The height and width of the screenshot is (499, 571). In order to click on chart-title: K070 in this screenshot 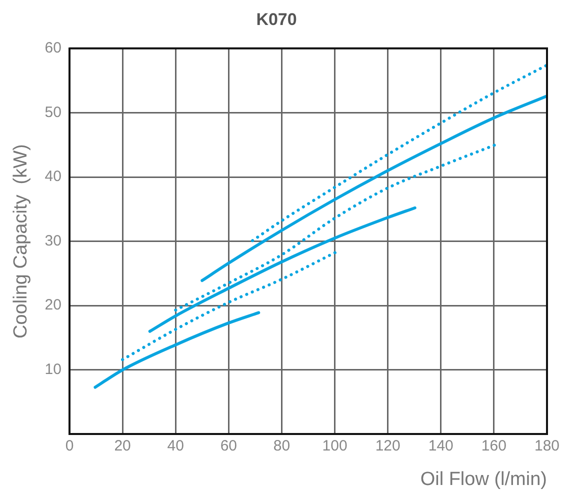, I will do `click(276, 19)`.